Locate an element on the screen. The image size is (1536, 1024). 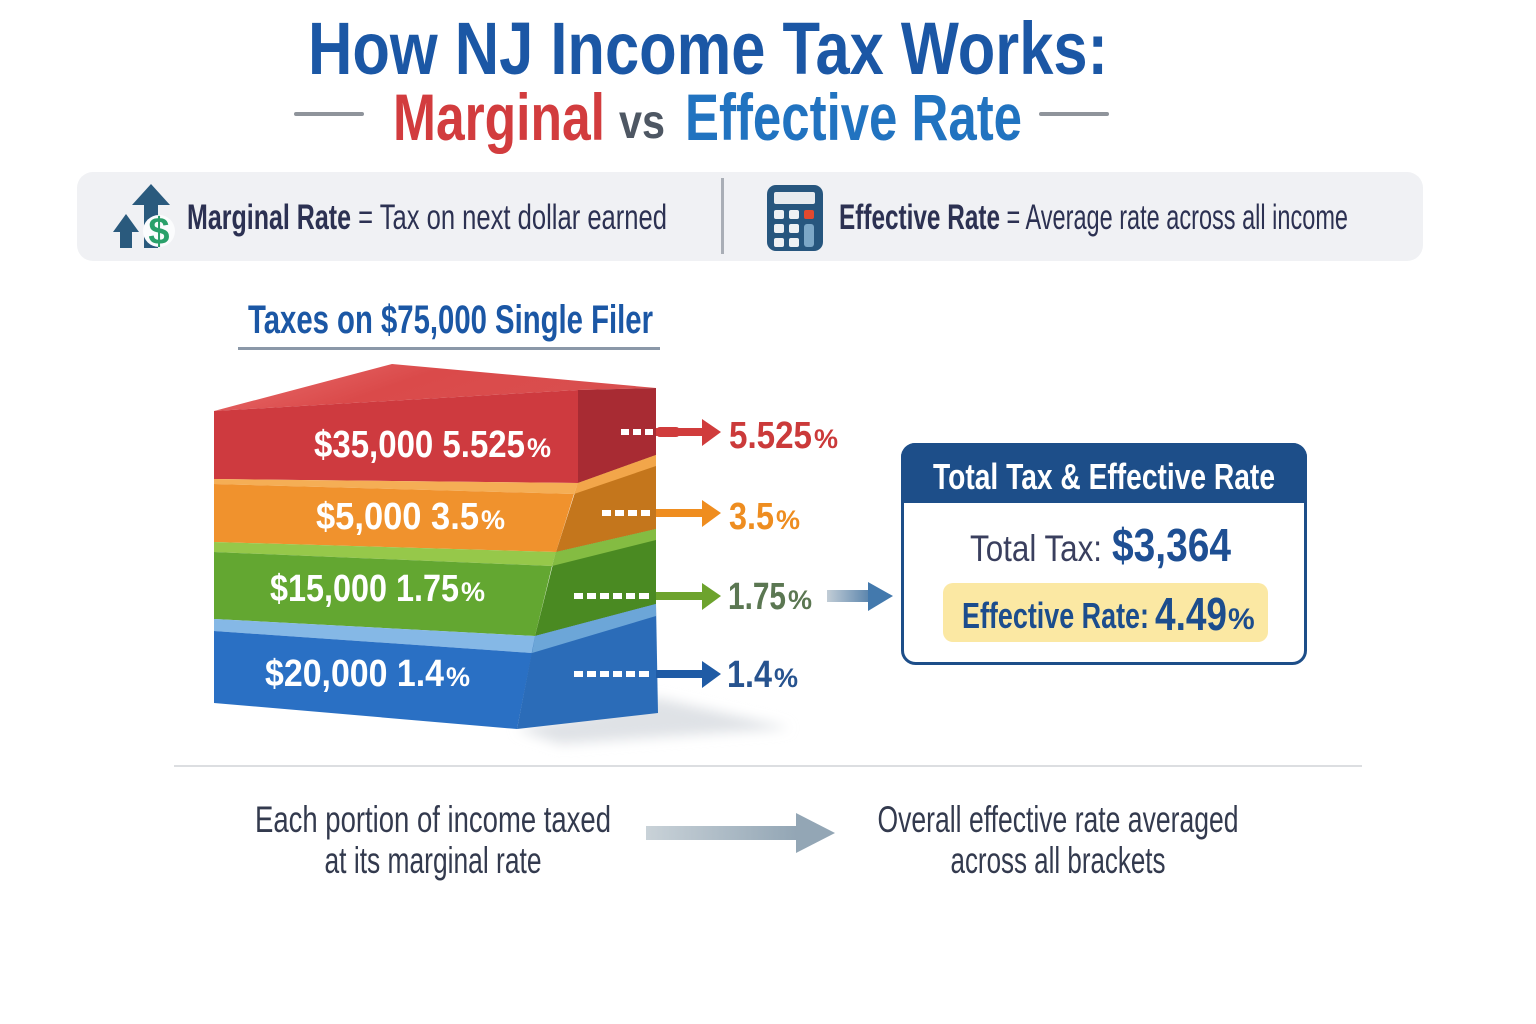
svg-text: Each portion of income taxed is located at coordinates (433, 819).